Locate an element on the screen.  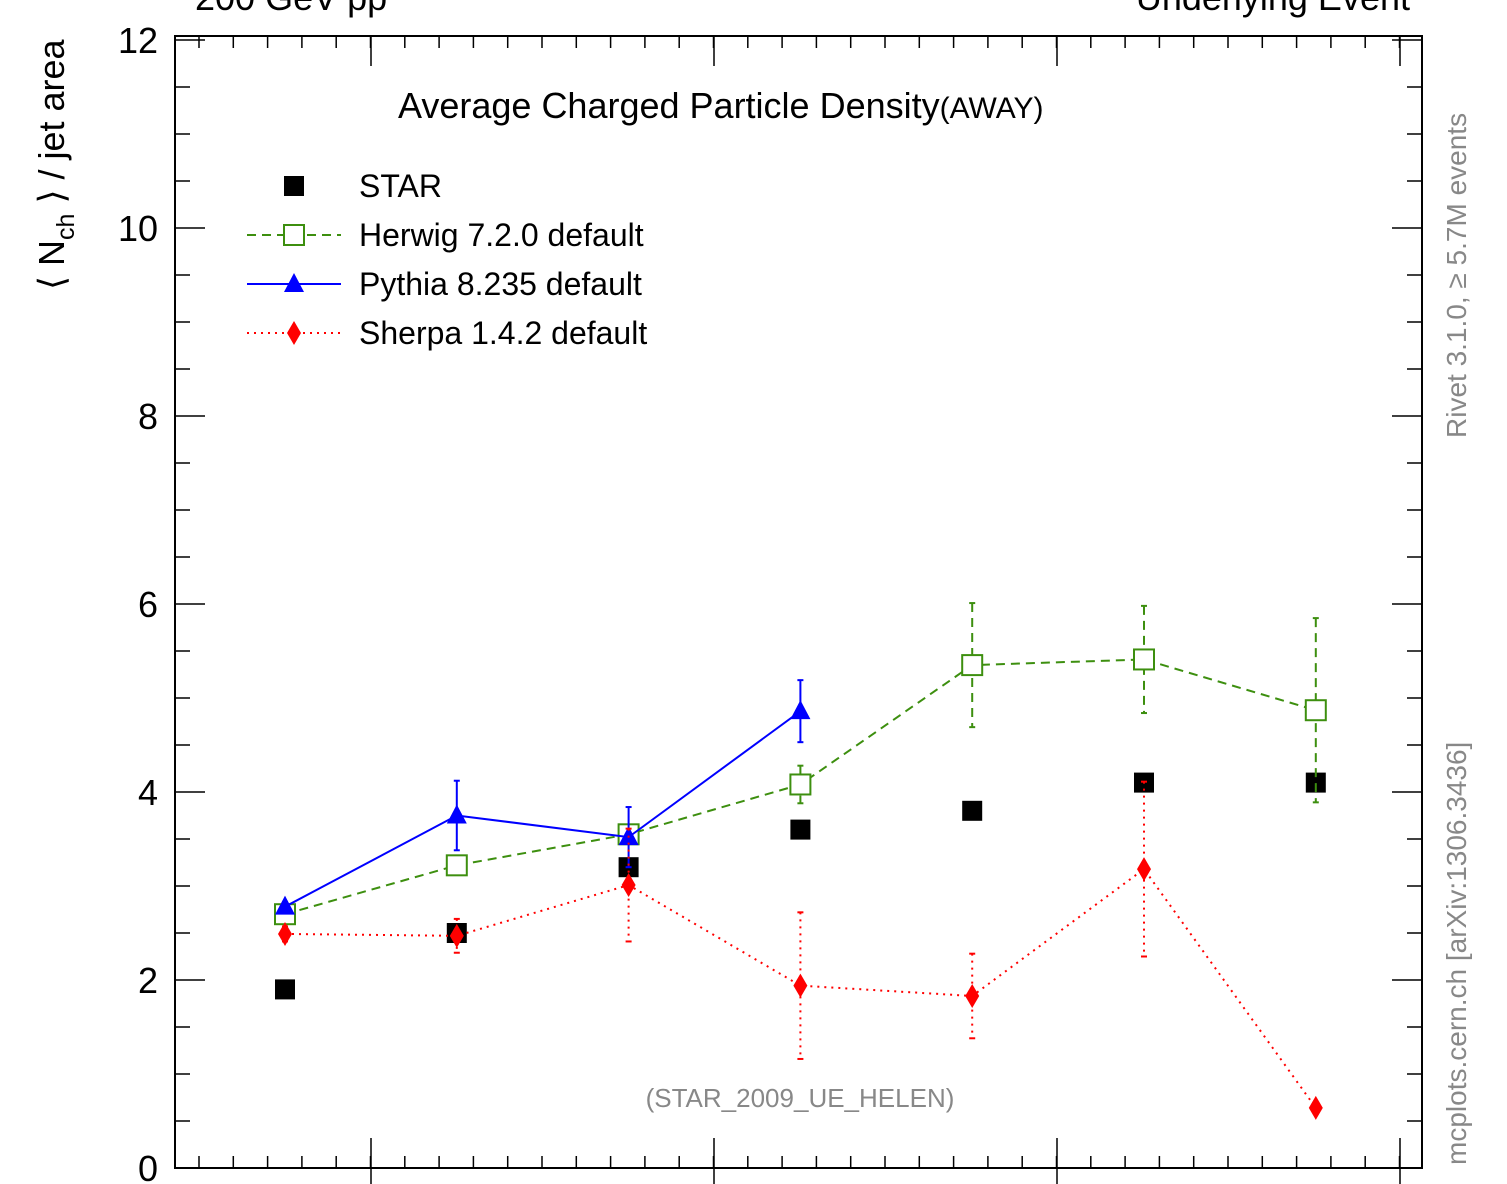
y-axis-label-close: ⟩ / jet area is located at coordinates (51, 125).